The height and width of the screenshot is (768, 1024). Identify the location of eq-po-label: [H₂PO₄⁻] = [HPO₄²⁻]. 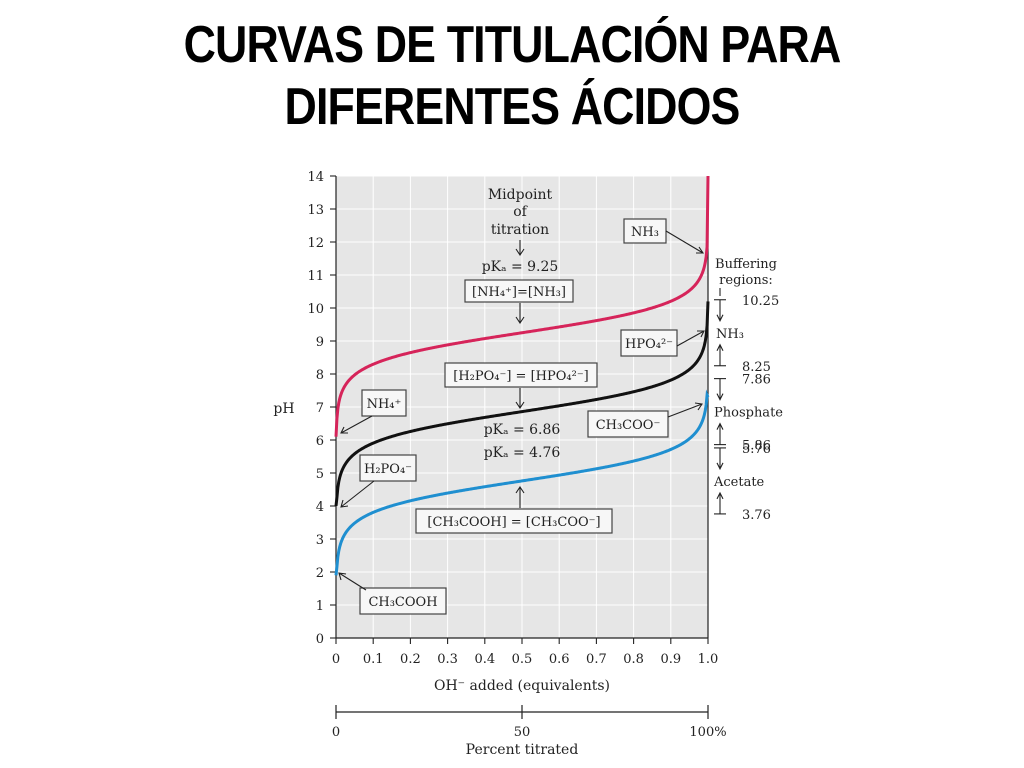
(521, 376).